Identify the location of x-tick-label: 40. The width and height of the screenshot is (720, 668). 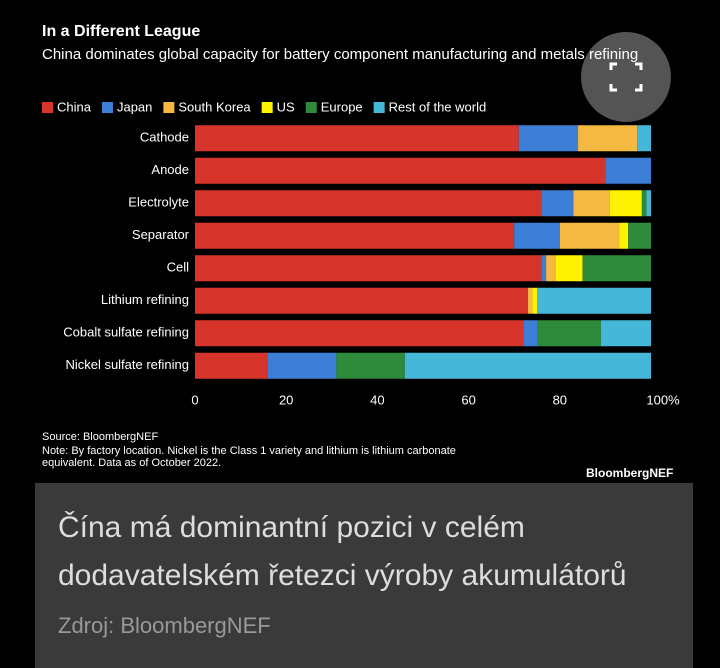
(377, 399).